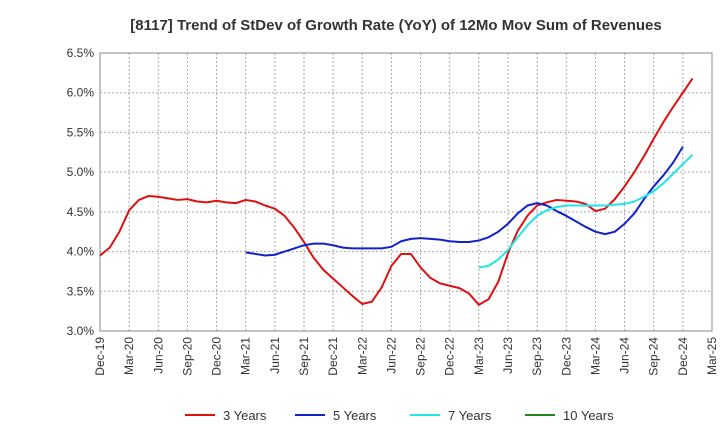  I want to click on x-tick-label: Jun-24, so click(625, 355).